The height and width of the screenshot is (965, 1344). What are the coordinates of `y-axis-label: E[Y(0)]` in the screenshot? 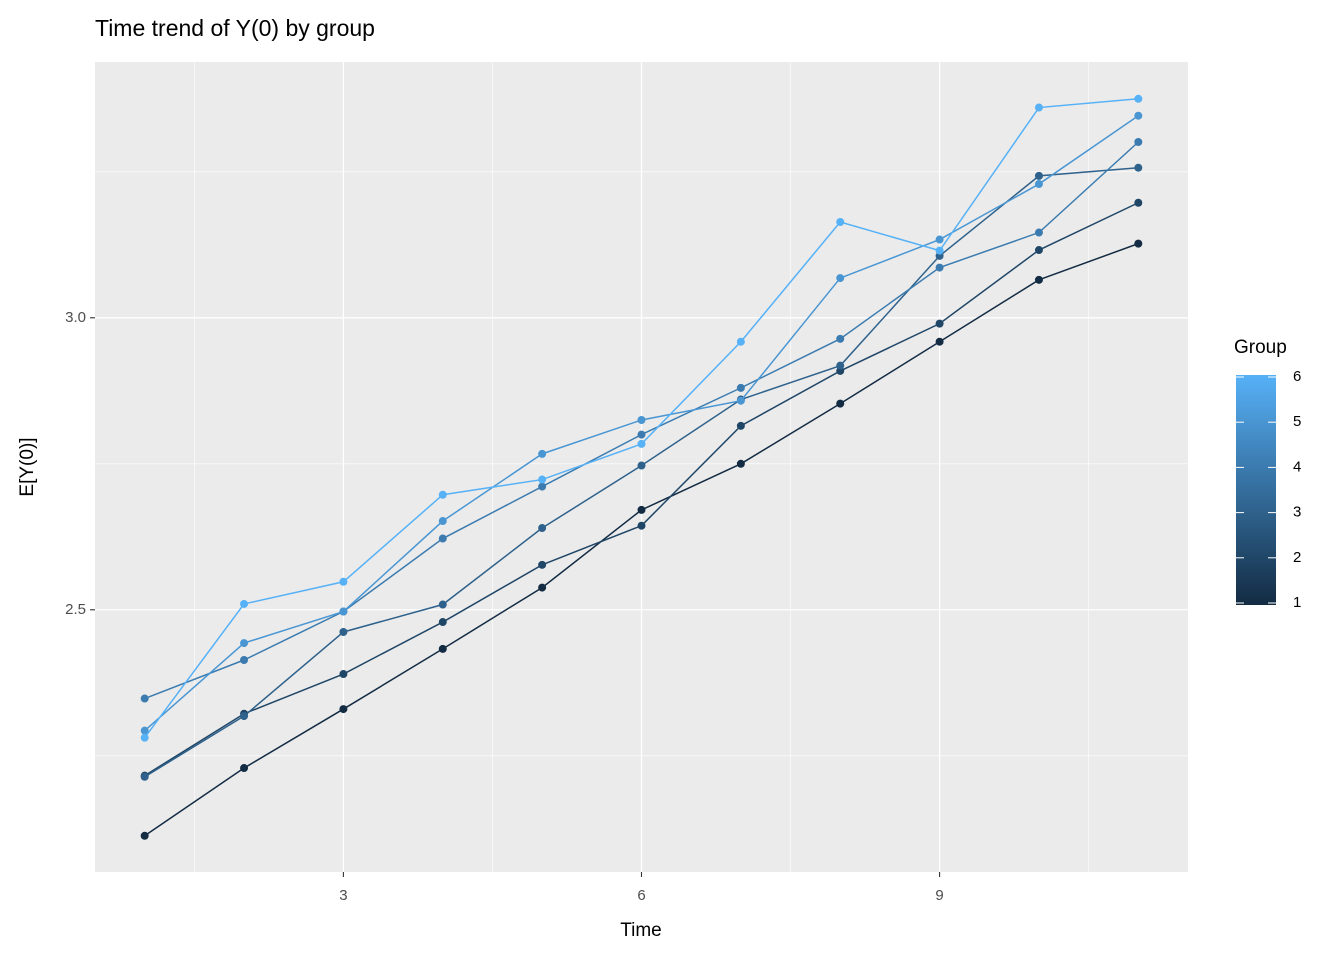 It's located at (27, 466).